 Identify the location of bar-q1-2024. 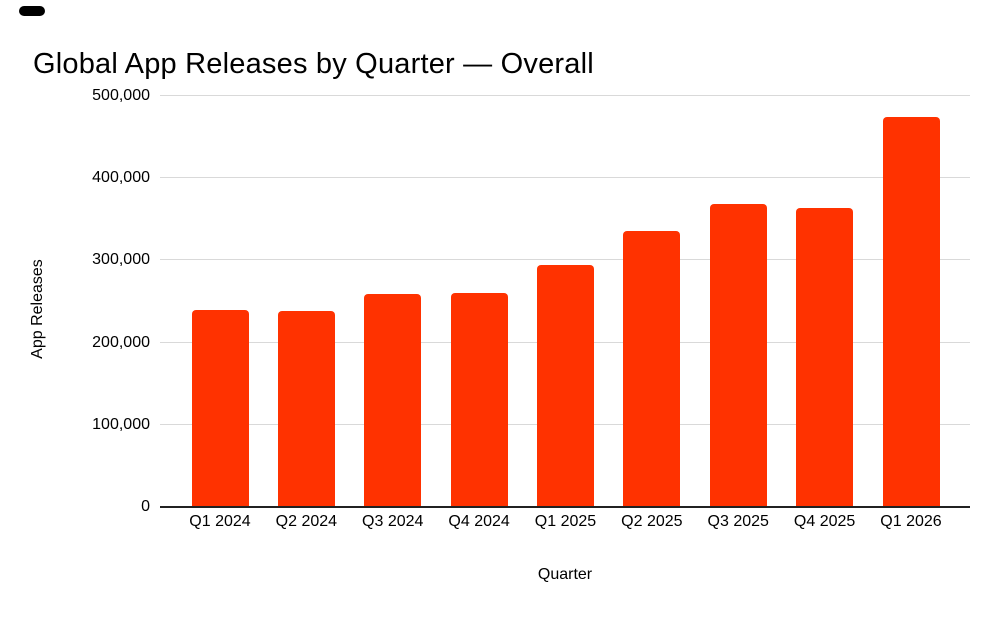
(220, 408).